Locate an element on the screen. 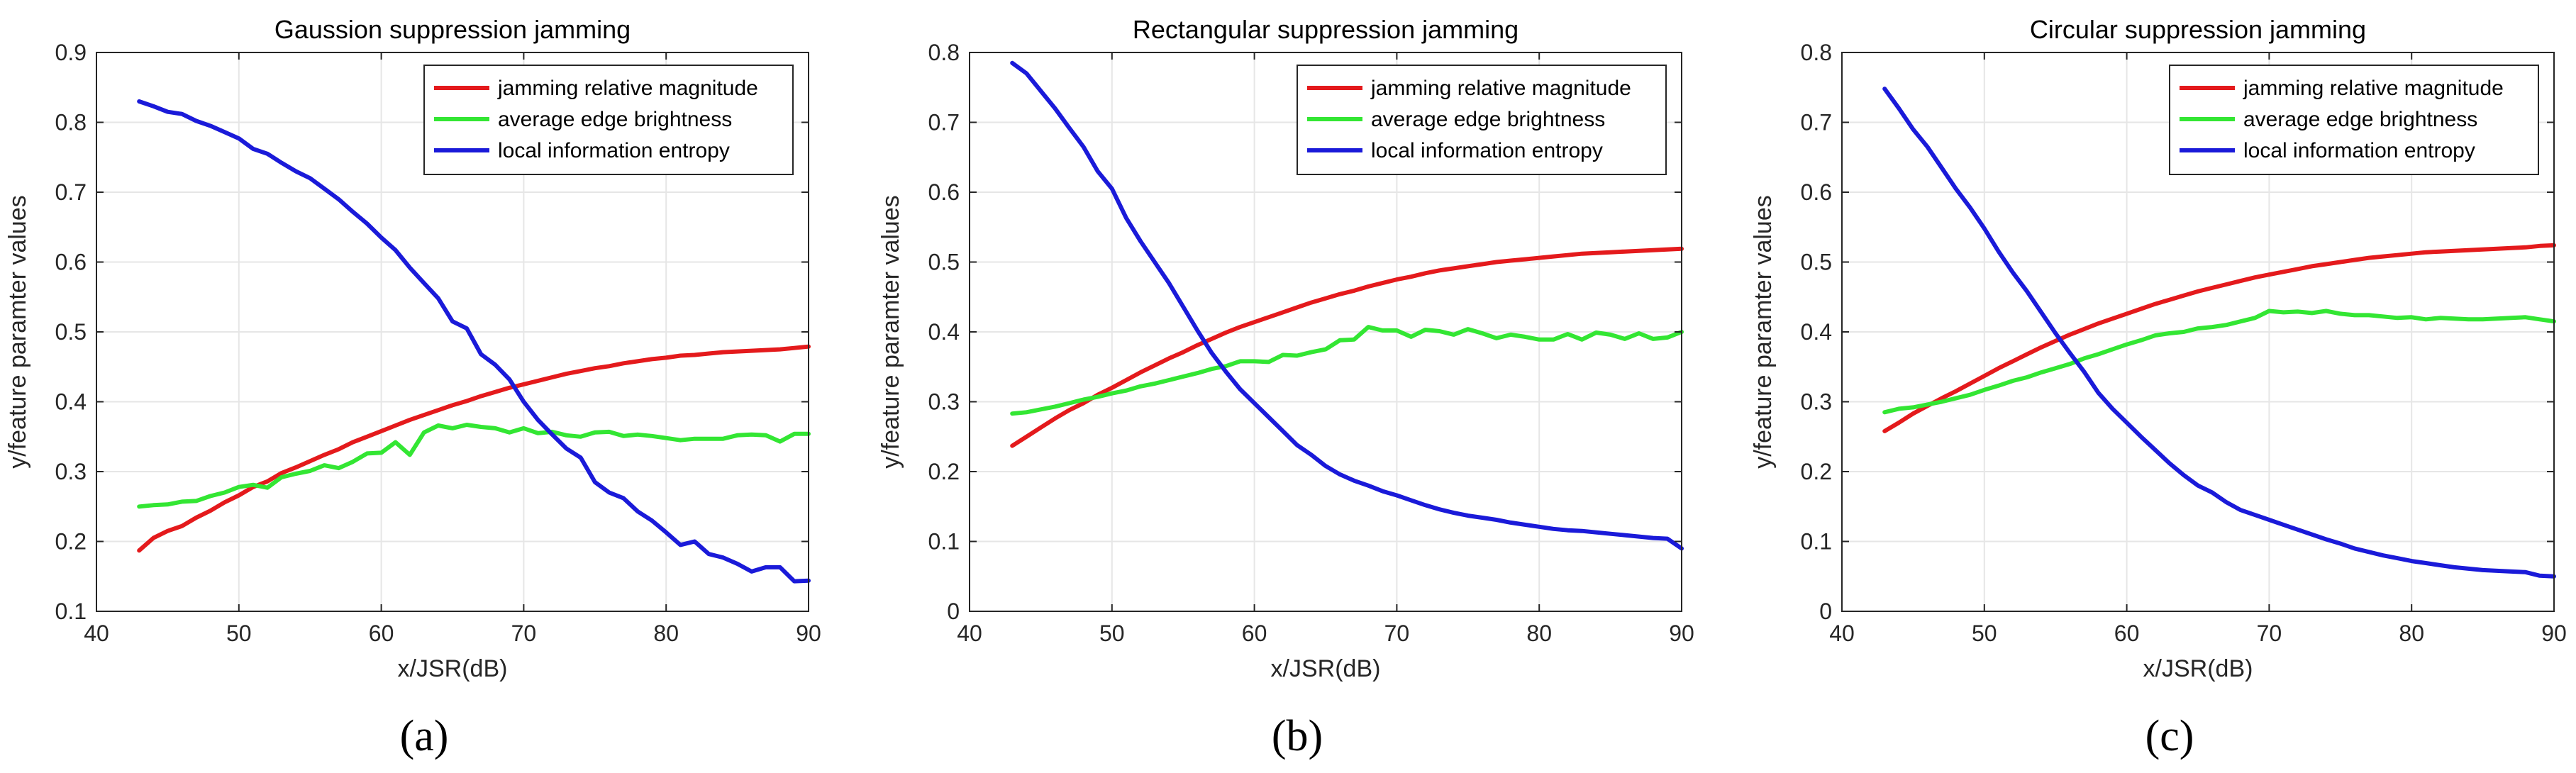 Image resolution: width=2576 pixels, height=773 pixels. chart-title: Gaussion suppression jamming is located at coordinates (452, 29).